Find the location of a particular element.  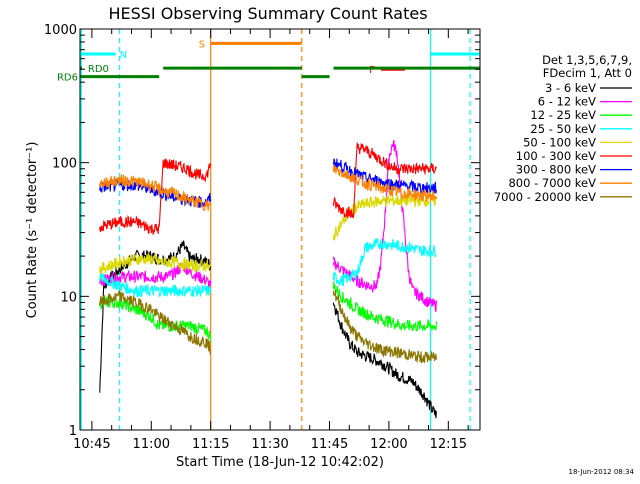

x-tick-label-1145: 11:45 is located at coordinates (329, 444).